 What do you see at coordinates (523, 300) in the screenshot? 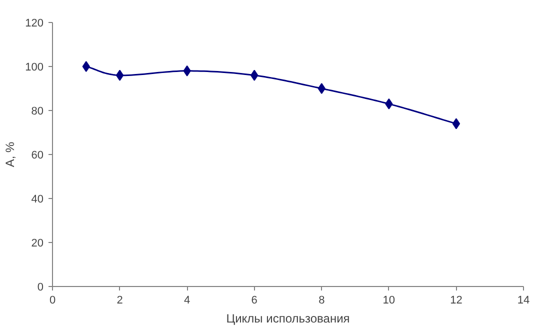
I see `x-tick-label: 14` at bounding box center [523, 300].